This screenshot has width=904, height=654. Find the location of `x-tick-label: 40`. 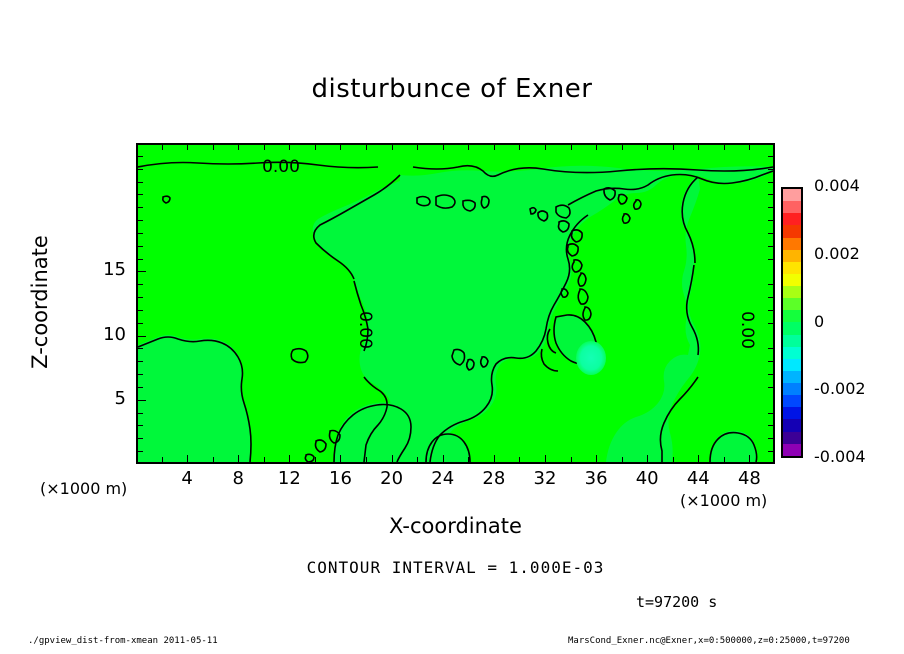

x-tick-label: 40 is located at coordinates (647, 478).